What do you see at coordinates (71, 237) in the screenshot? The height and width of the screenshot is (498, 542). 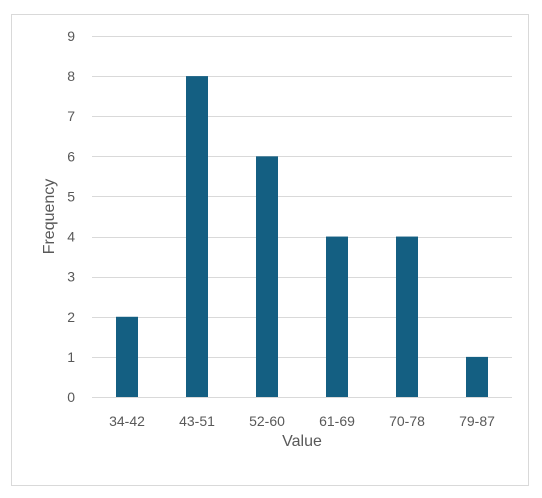 I see `y-tick-label: 4` at bounding box center [71, 237].